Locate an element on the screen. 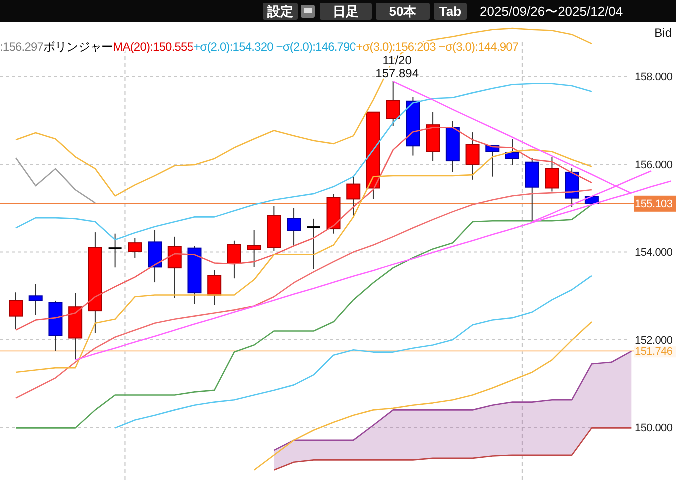 The height and width of the screenshot is (483, 676). annotation: +σ(2.0):154.320 −σ(2.0):146.790 is located at coordinates (275, 47).